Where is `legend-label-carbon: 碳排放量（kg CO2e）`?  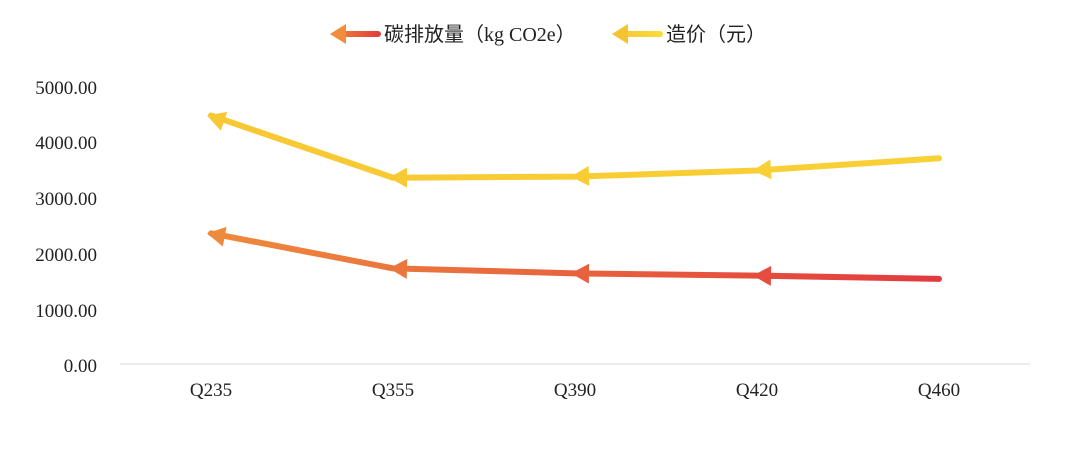
legend-label-carbon: 碳排放量（kg CO2e） is located at coordinates (480, 34).